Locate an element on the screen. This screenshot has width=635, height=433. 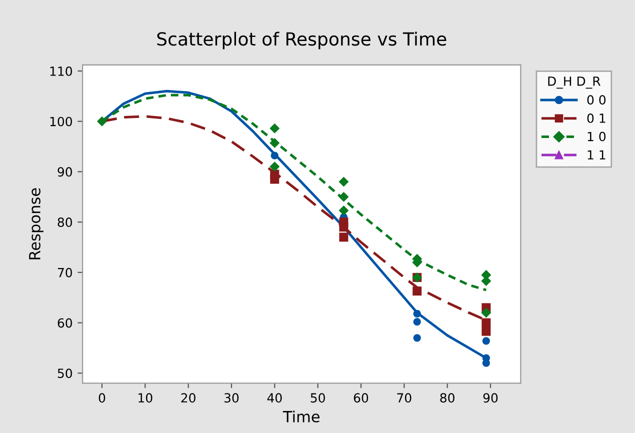
x-tick-label: 70 is located at coordinates (404, 398).